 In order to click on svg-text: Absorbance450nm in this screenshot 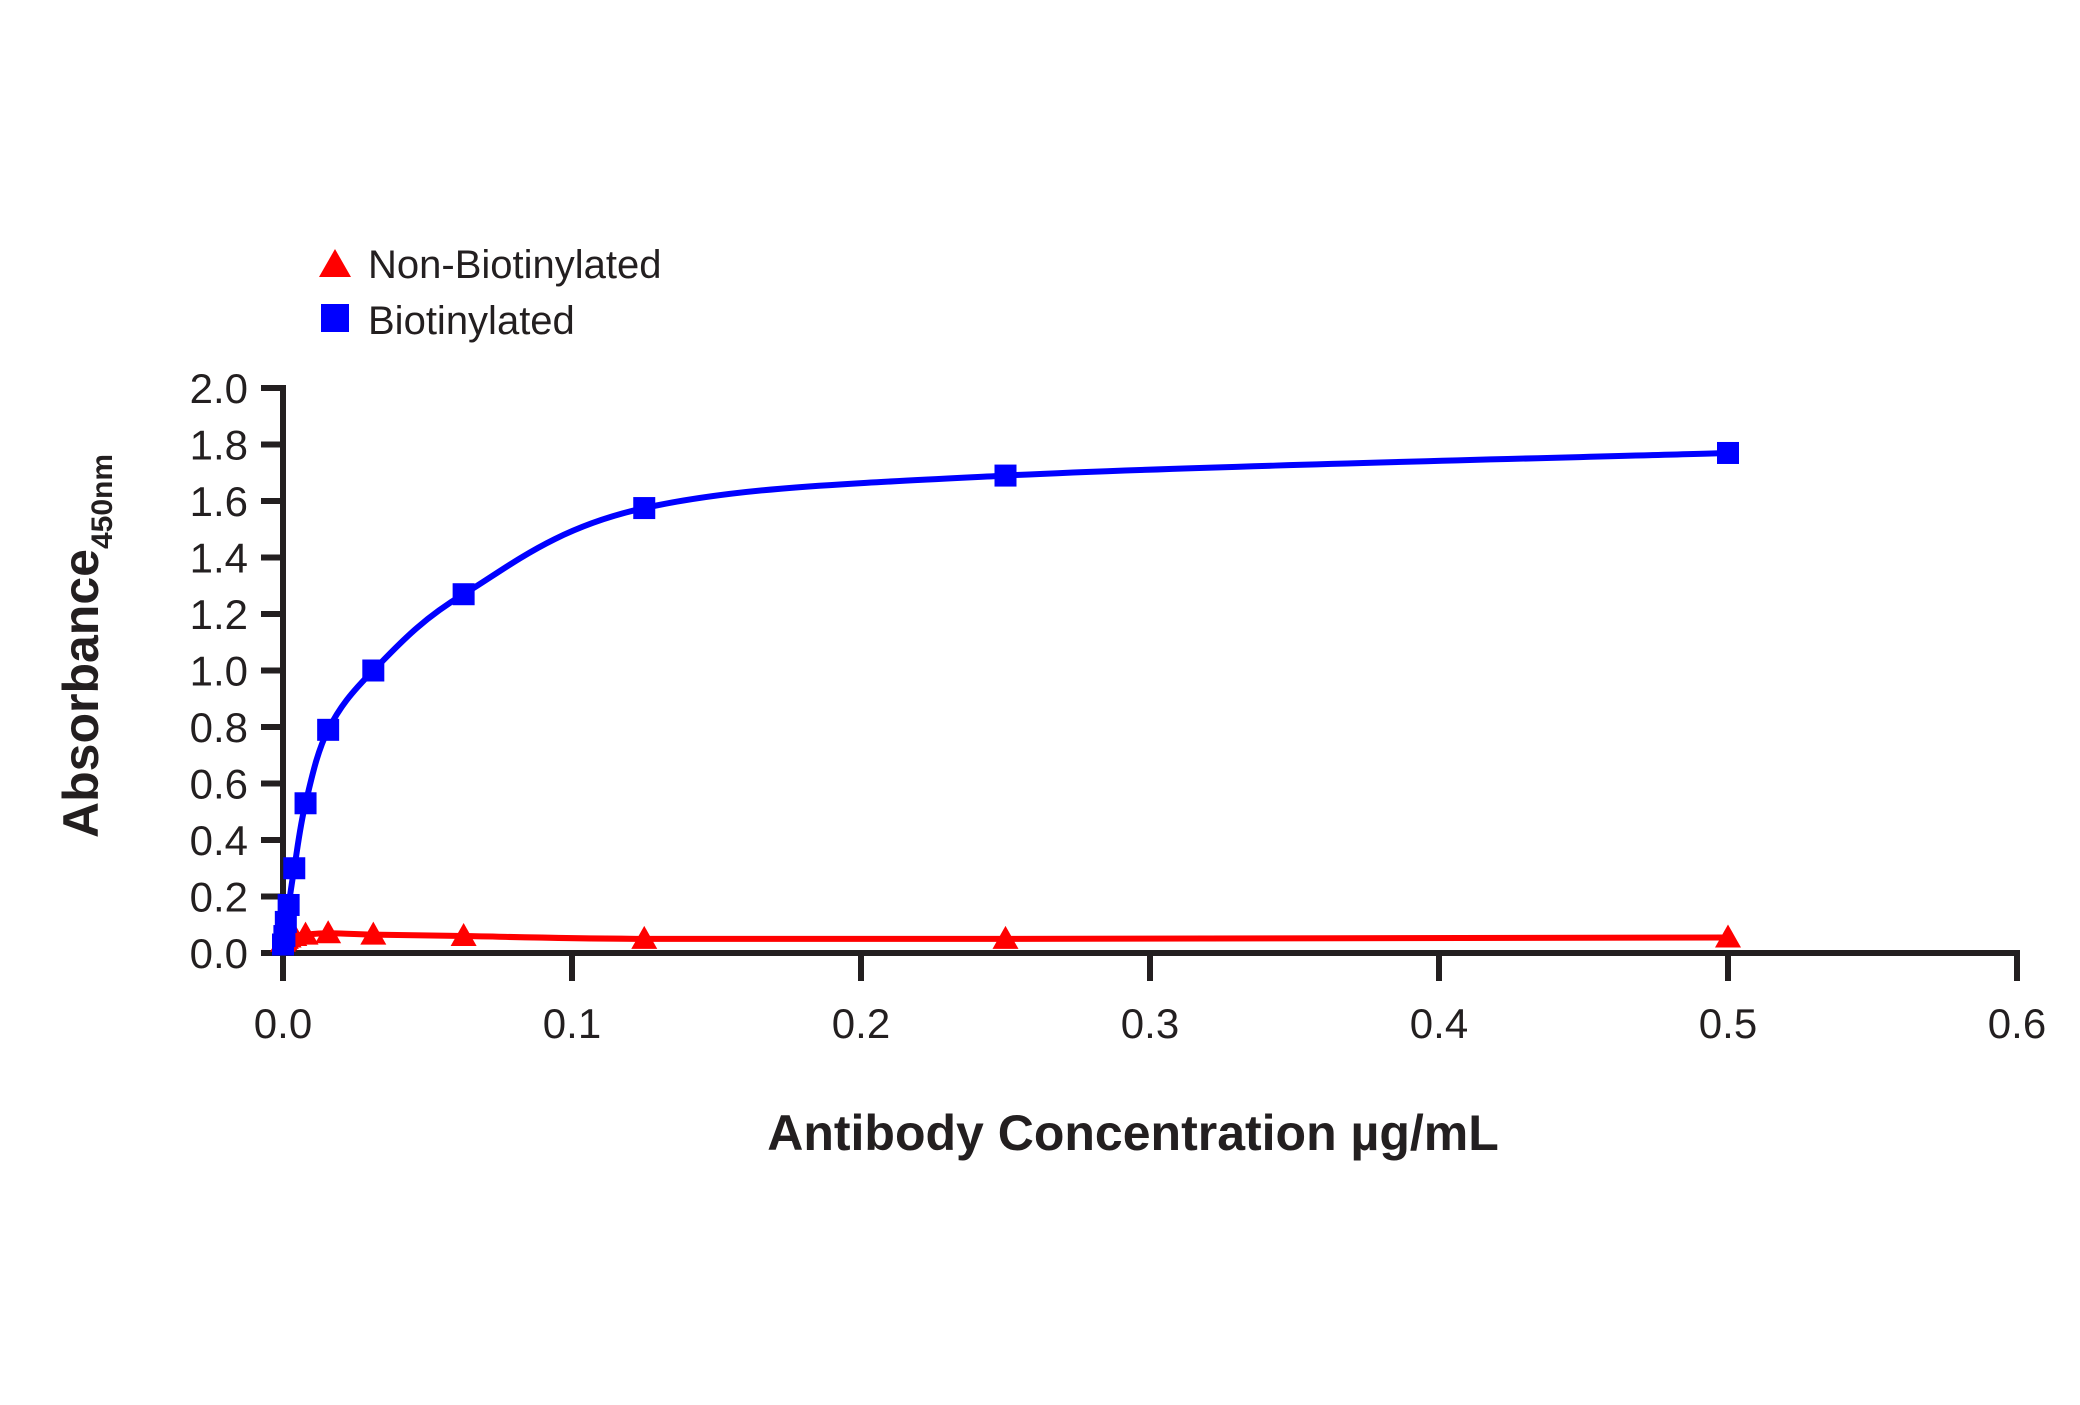, I will do `click(86, 646)`.